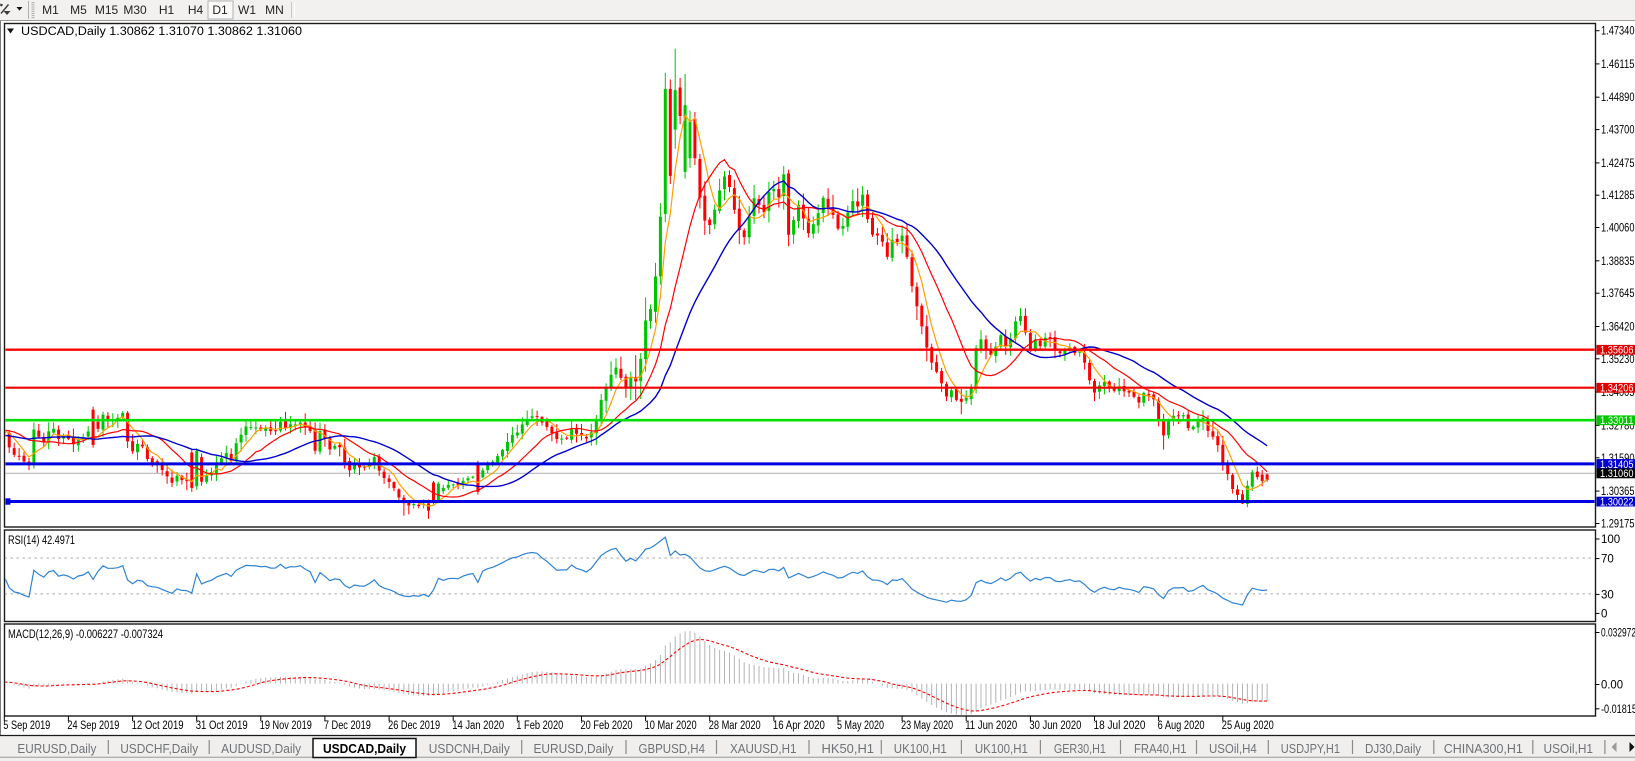 The width and height of the screenshot is (1635, 761). I want to click on svg-text:MACD(12,26,9) -0.006227 -0.007: MACD(12,26,9) -0.006227 -0.007324, so click(85, 635).